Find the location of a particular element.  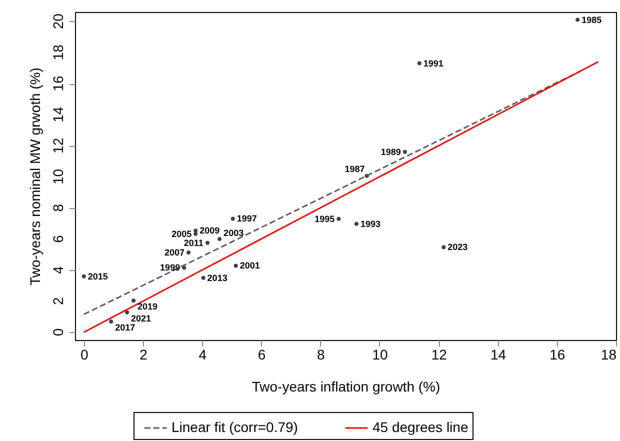

y-tick-label: 14 is located at coordinates (58, 114).